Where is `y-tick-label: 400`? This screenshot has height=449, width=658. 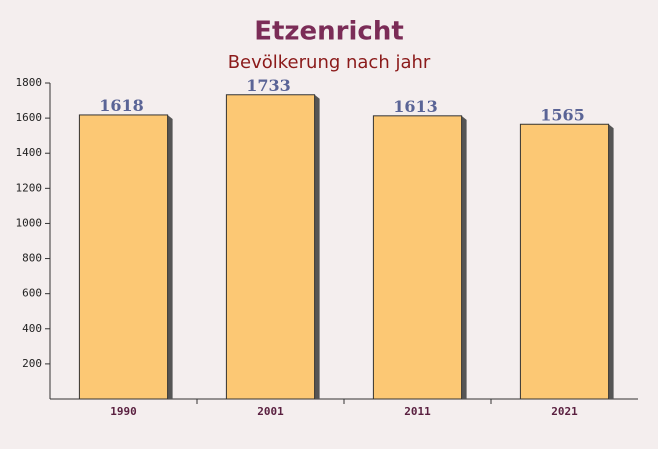 y-tick-label: 400 is located at coordinates (32, 328).